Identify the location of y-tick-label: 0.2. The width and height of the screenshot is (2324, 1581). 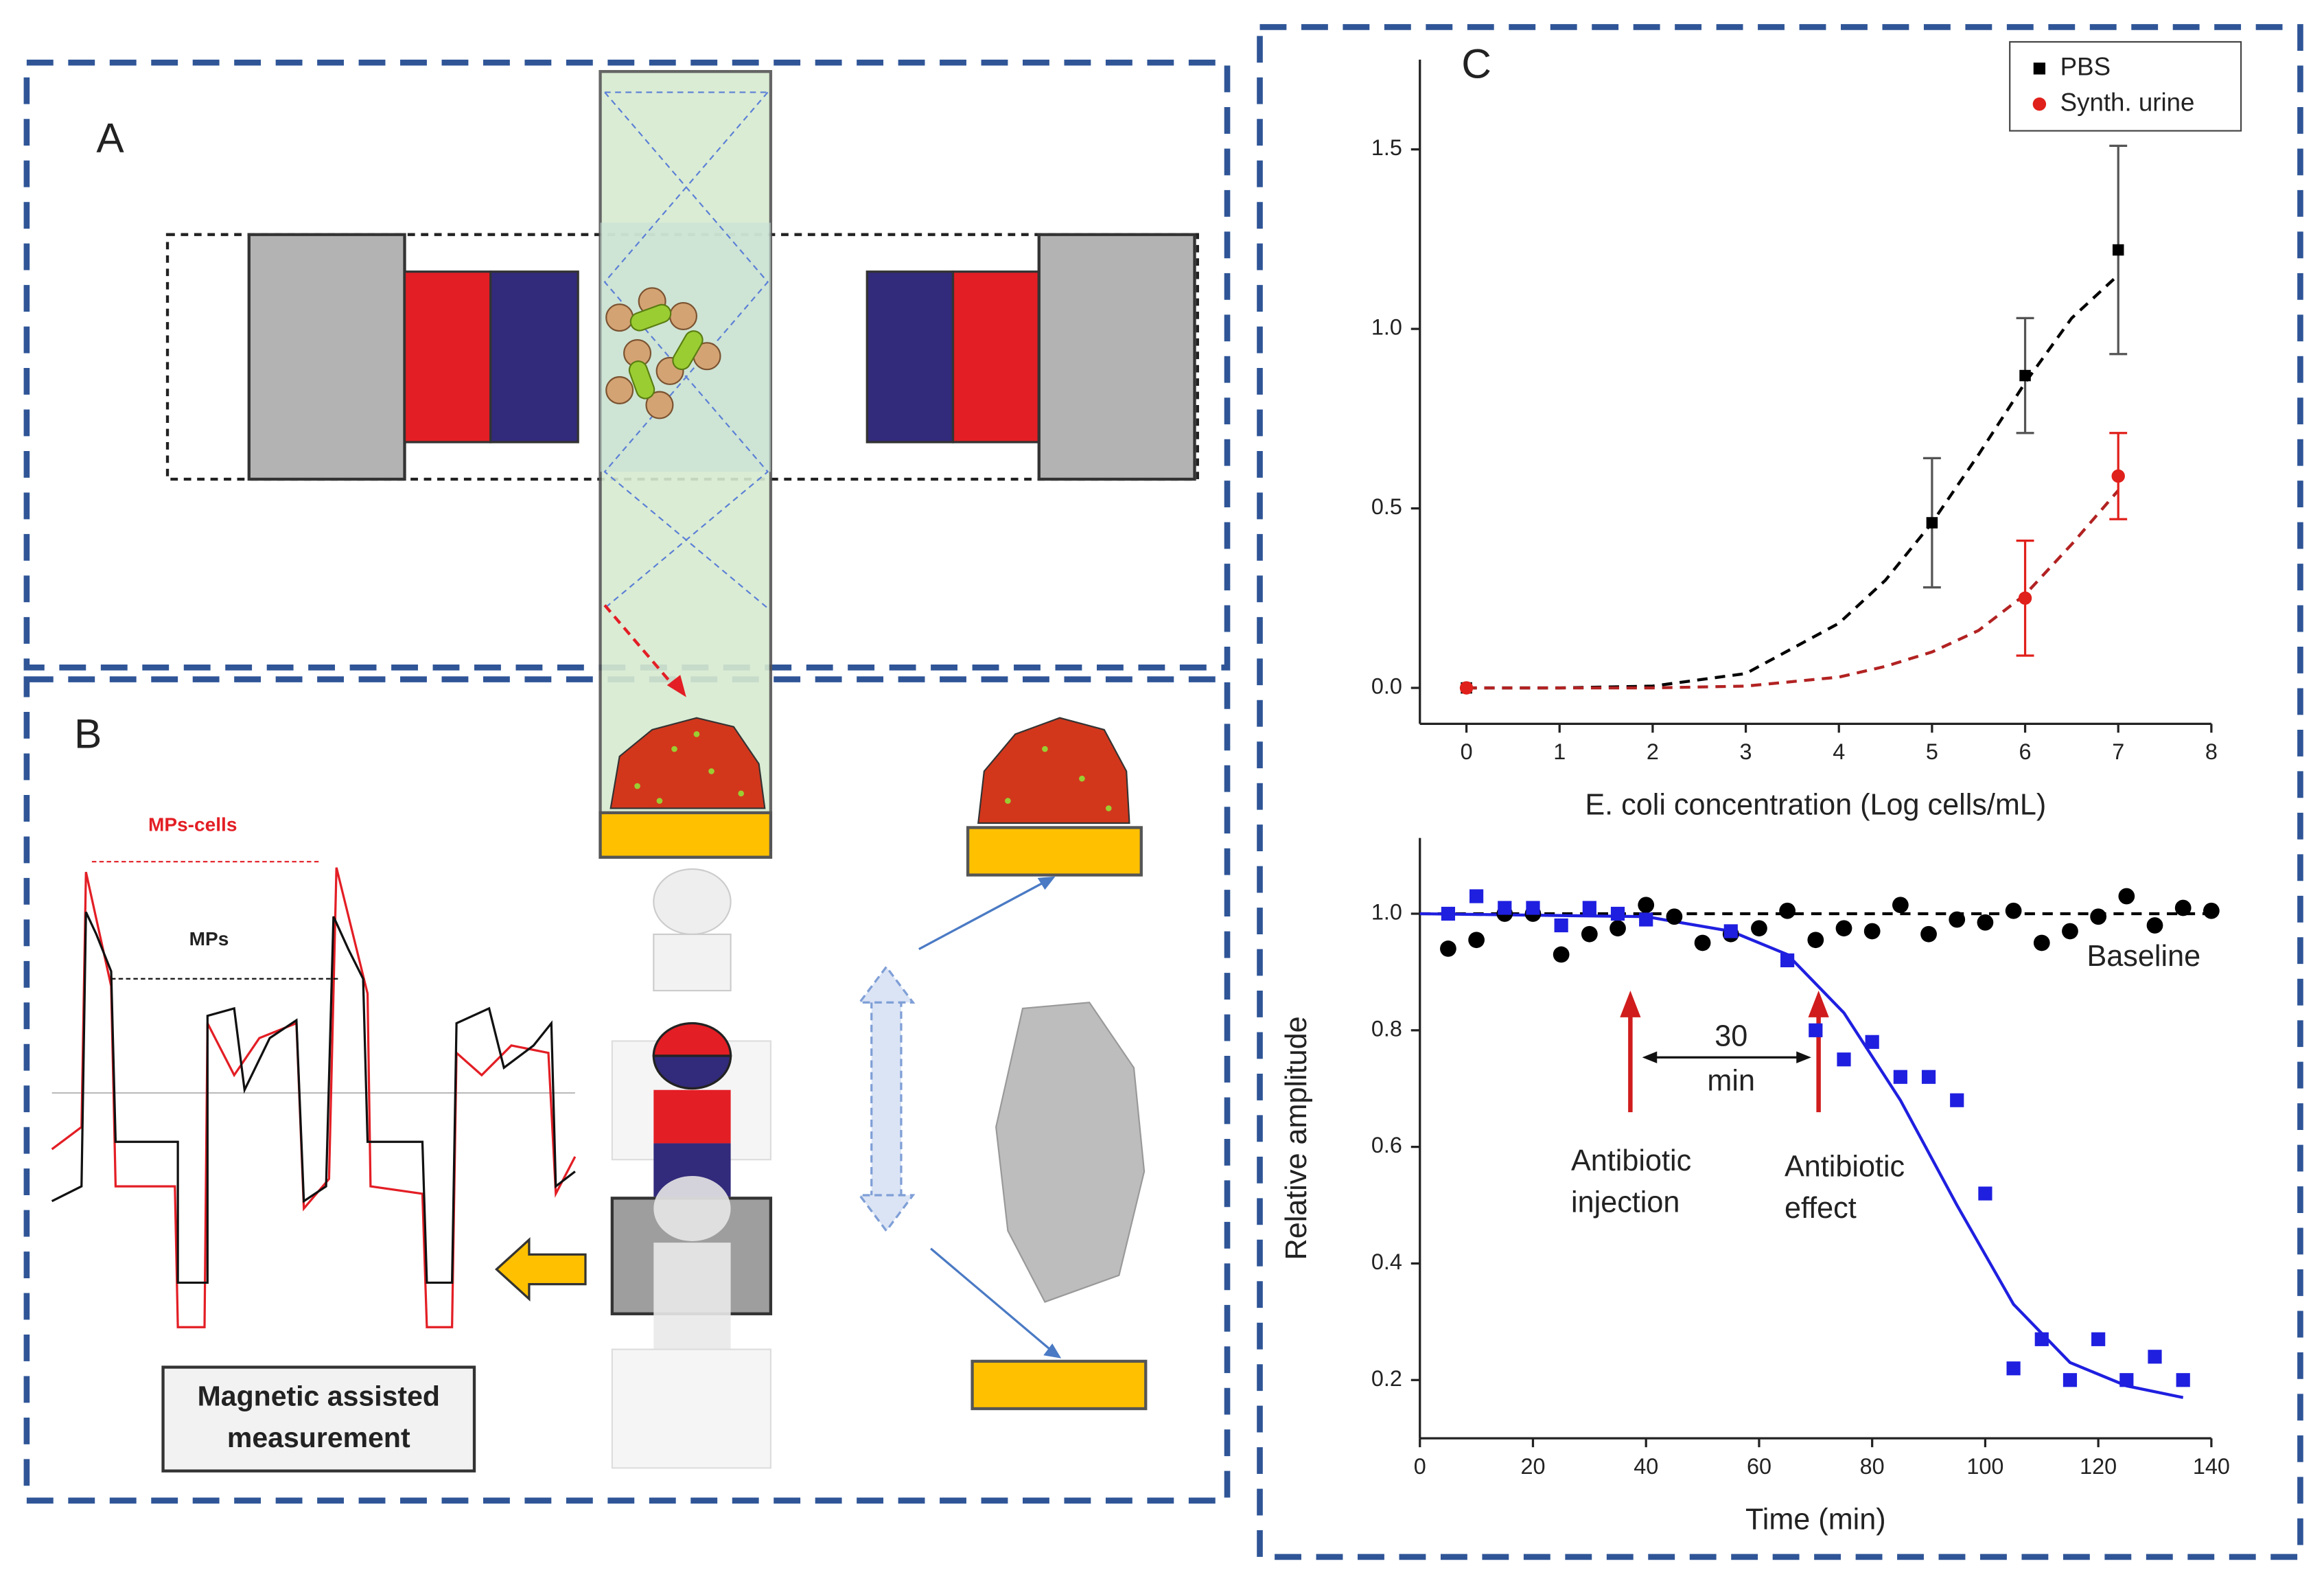
(1386, 1378).